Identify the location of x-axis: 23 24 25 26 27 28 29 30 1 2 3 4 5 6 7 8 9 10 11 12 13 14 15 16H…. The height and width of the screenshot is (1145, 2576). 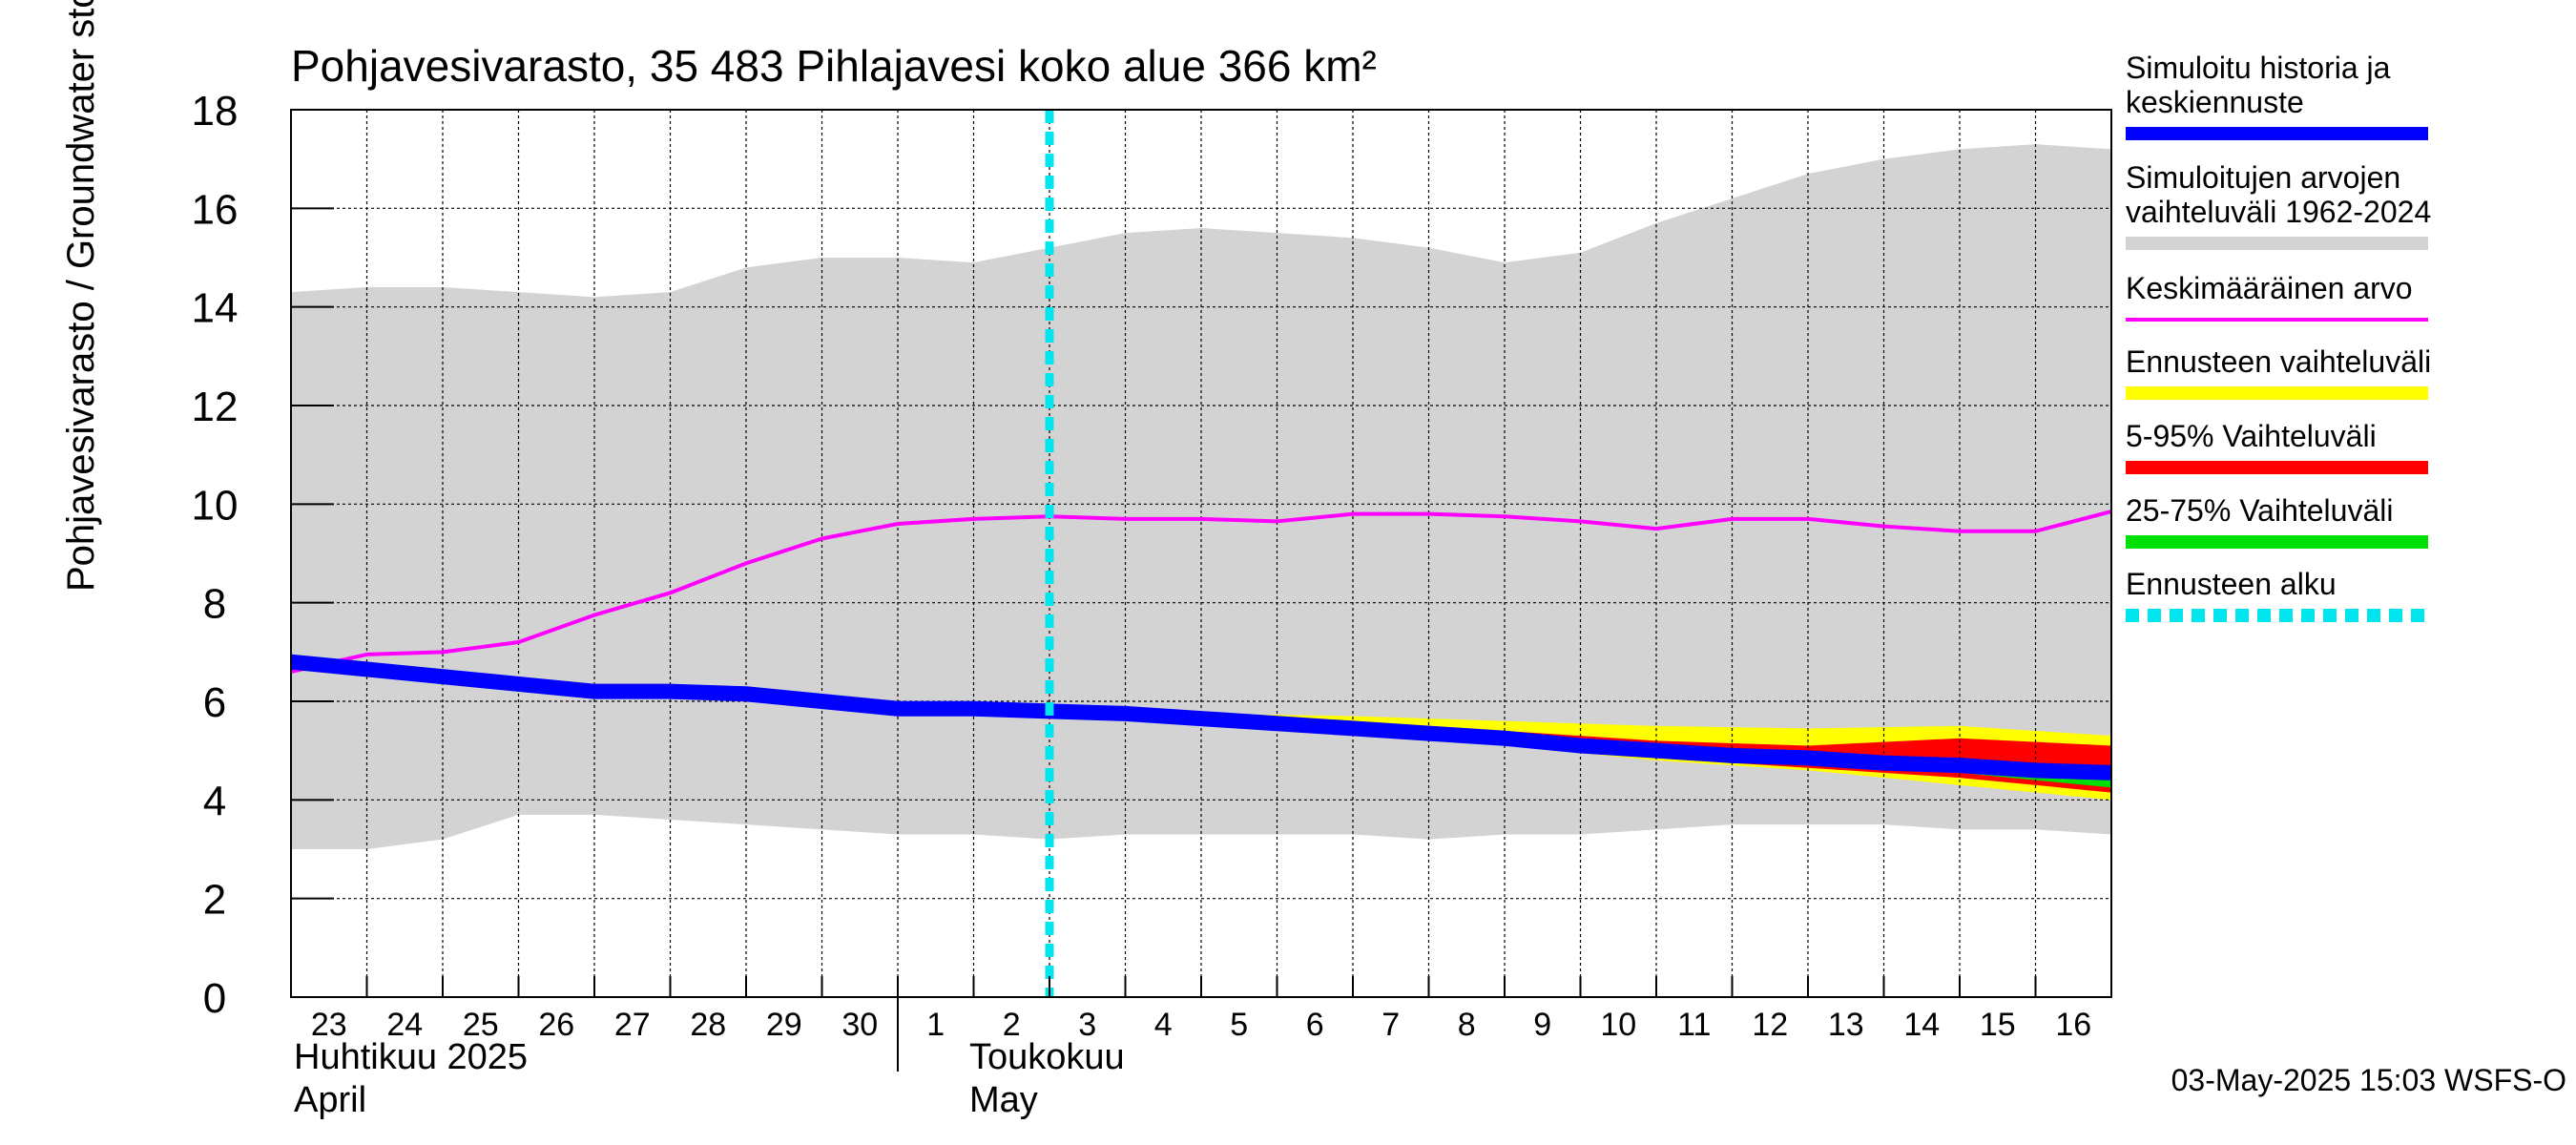
(1201, 1048).